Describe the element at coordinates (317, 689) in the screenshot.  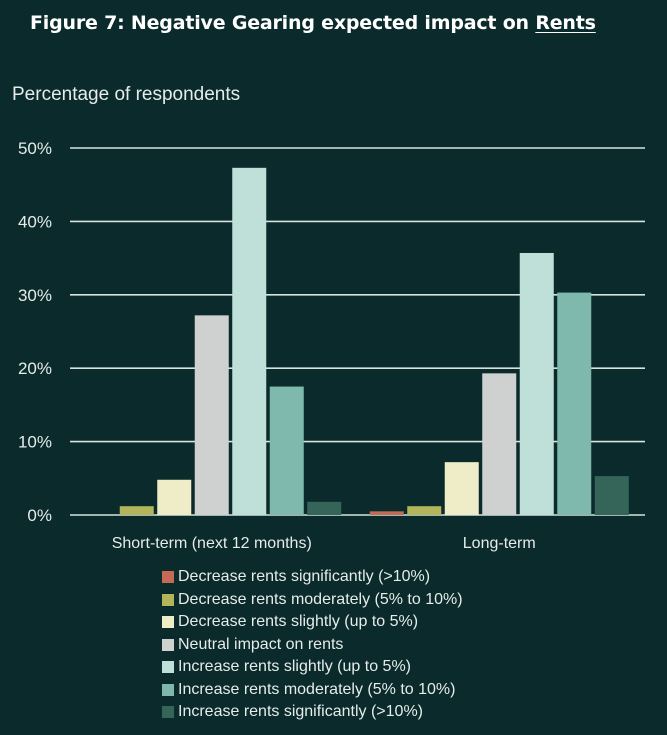
I see `legend-label: Increase rents moderately (5% to 10%)` at that location.